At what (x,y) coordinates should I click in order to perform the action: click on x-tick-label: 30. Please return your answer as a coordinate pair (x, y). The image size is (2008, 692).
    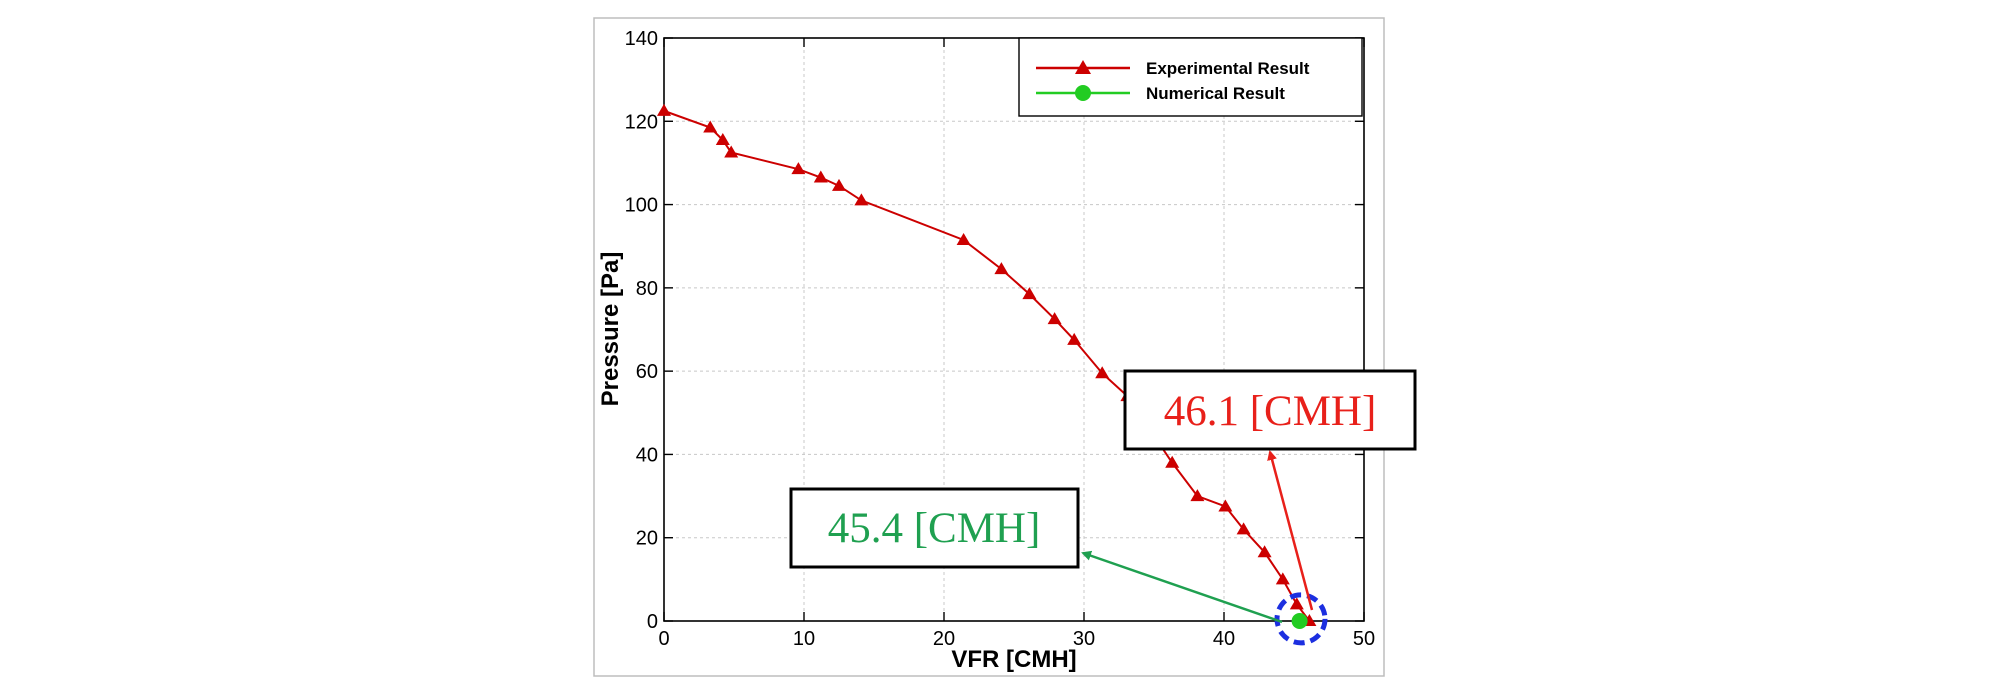
    Looking at the image, I should click on (1084, 639).